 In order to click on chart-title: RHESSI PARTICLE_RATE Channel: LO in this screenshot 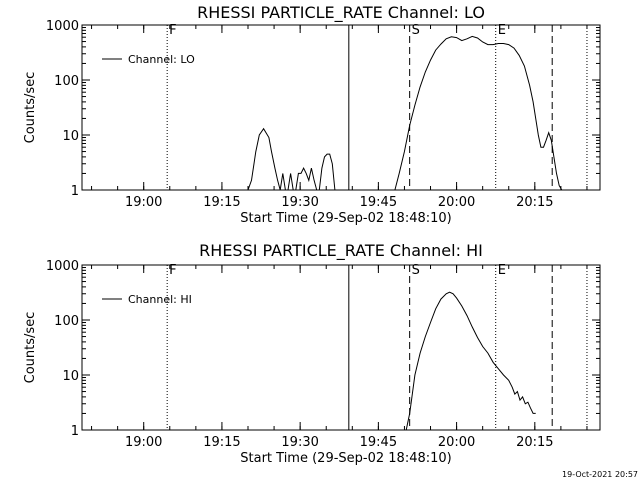, I will do `click(341, 13)`.